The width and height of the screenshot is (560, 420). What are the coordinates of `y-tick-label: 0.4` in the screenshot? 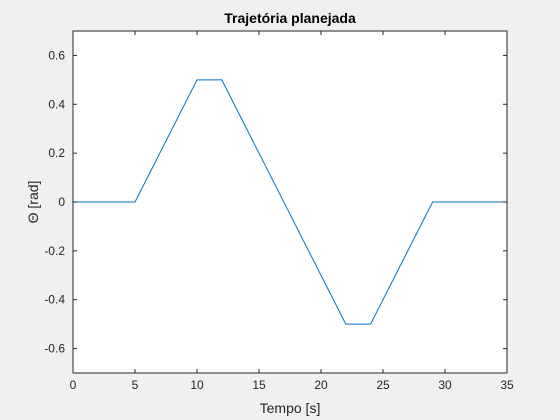 It's located at (56, 104).